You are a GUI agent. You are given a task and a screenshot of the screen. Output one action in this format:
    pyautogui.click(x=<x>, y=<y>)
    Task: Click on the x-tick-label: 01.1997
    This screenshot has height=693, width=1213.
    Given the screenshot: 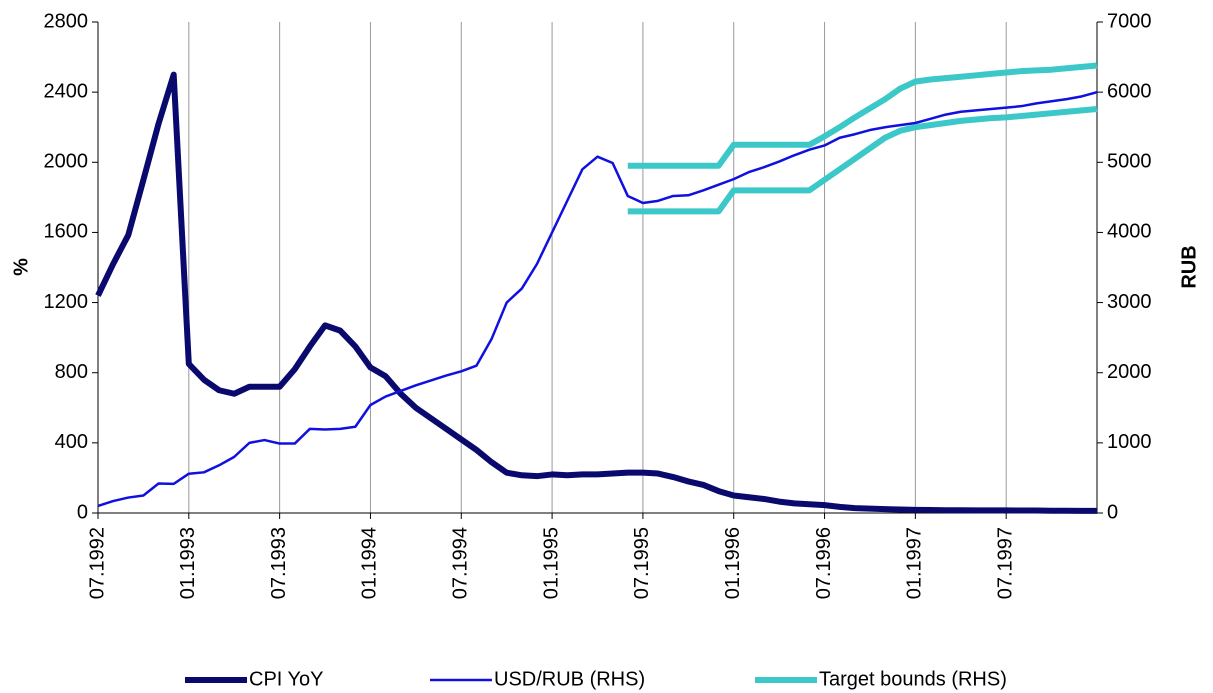 What is the action you would take?
    pyautogui.click(x=915, y=563)
    